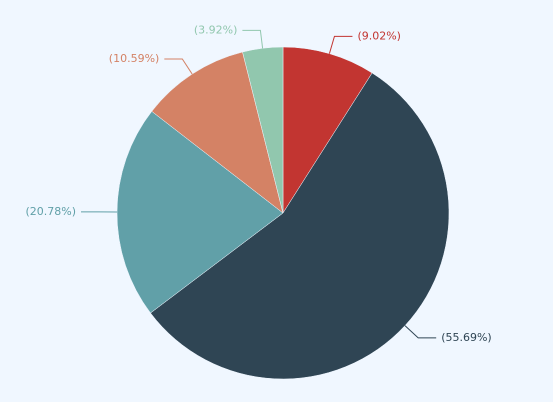 The height and width of the screenshot is (402, 553). What do you see at coordinates (50, 211) in the screenshot?
I see `data-label: (20.78%)` at bounding box center [50, 211].